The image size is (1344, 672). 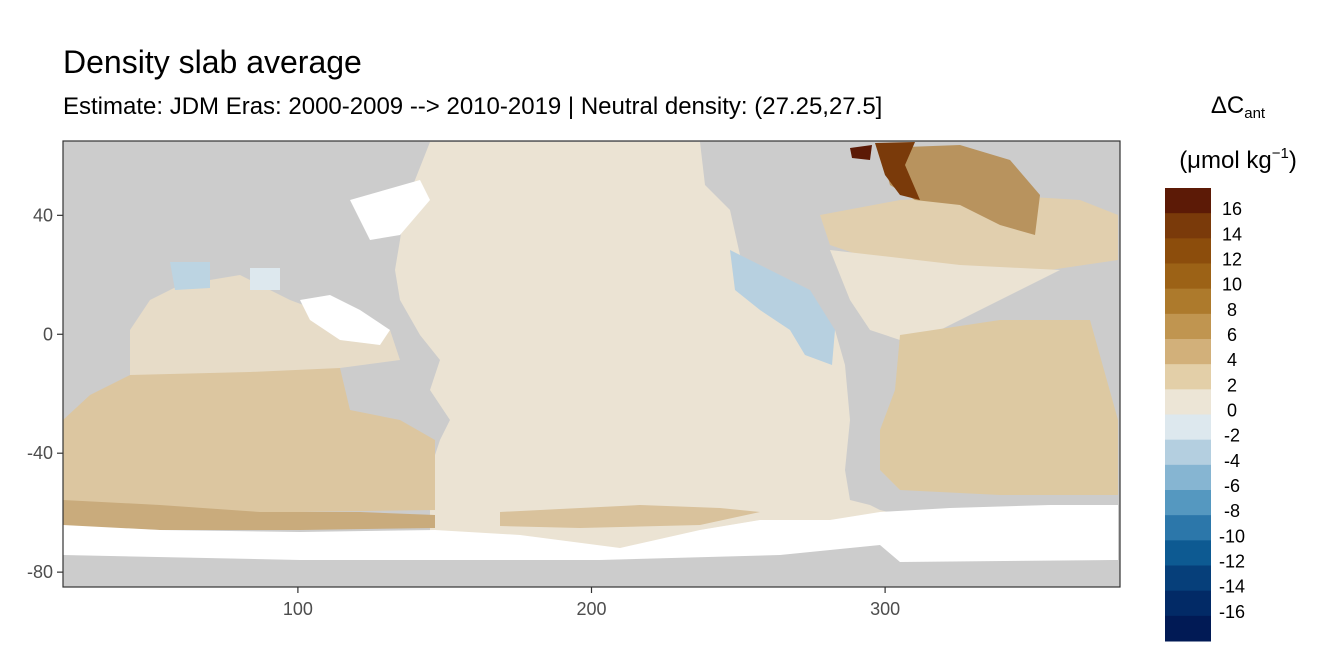 I want to click on legend-label: 4, so click(x=1232, y=360).